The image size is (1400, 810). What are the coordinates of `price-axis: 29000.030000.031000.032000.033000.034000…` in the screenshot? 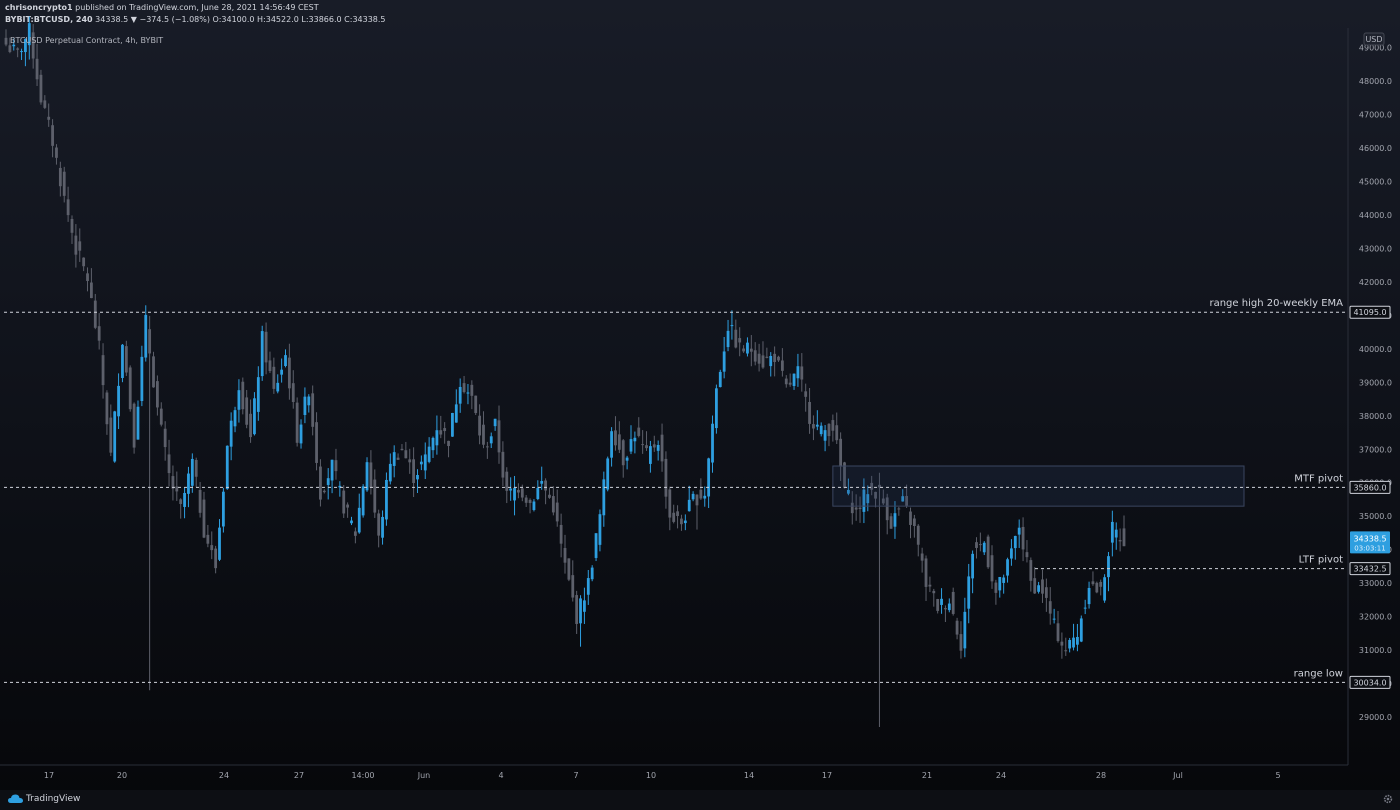 It's located at (1369, 396).